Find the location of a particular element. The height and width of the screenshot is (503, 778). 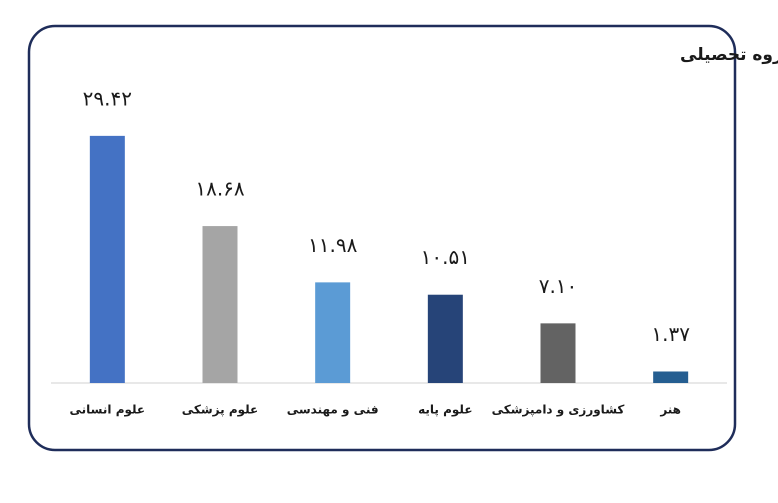

x-tick-label: فنی و مهندسی is located at coordinates (333, 410).